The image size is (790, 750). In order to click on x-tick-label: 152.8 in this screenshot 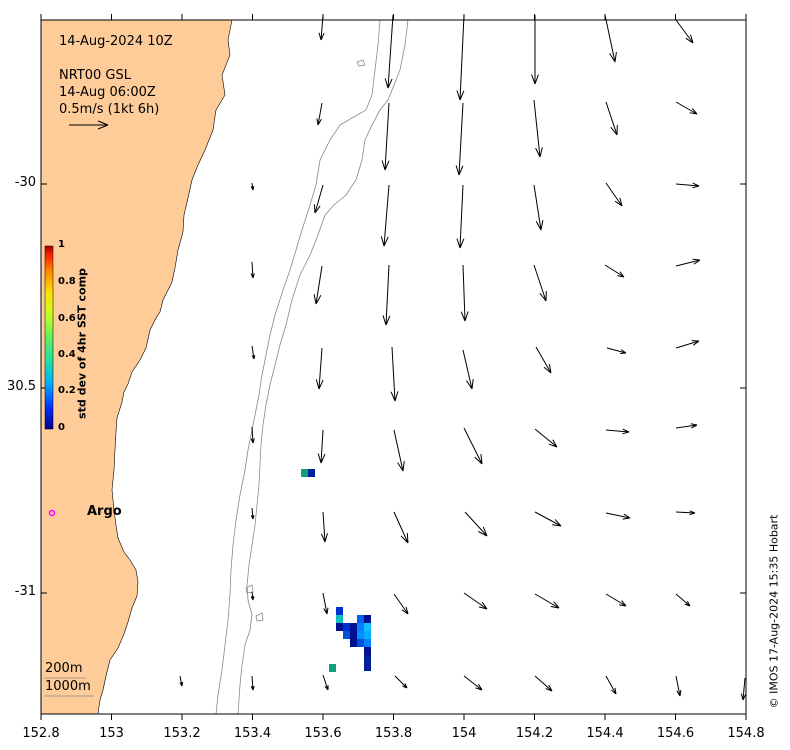, I will do `click(41, 733)`.